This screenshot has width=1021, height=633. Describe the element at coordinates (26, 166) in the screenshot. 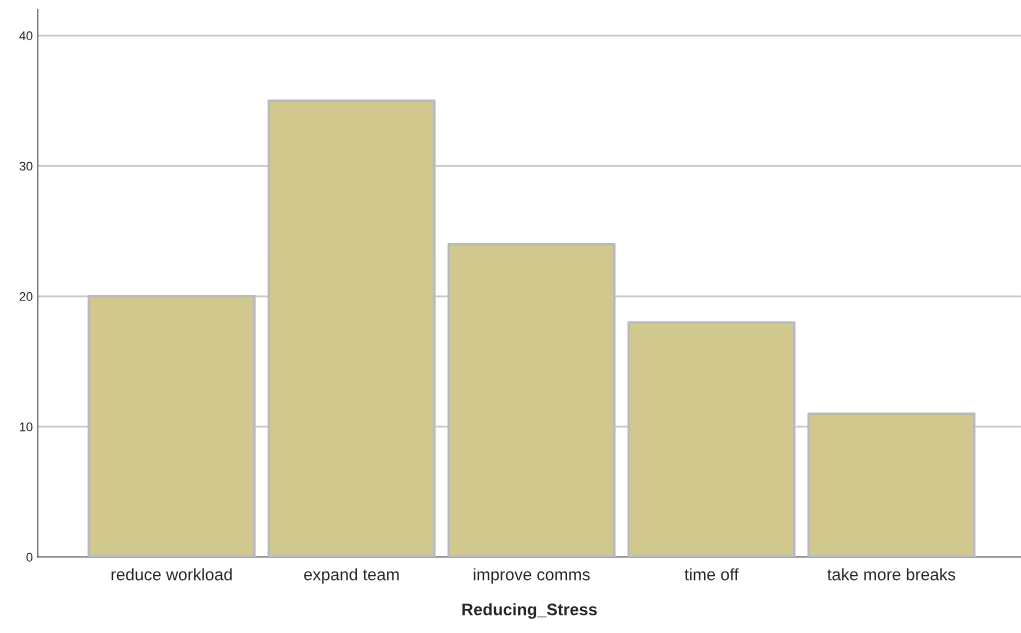

I see `y-tick-label: 30` at that location.